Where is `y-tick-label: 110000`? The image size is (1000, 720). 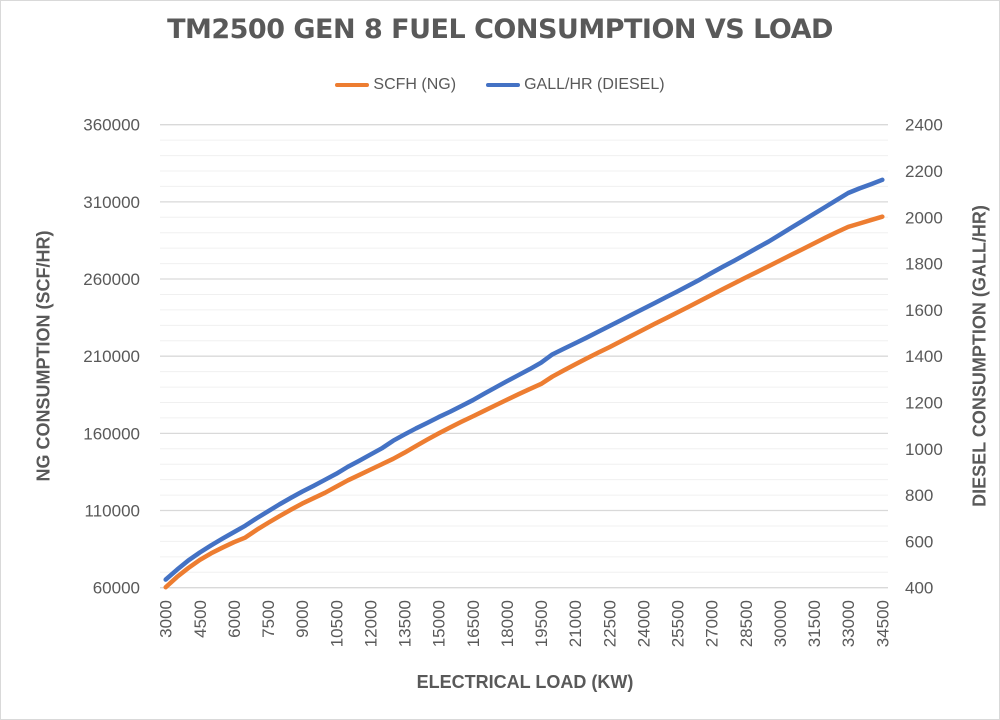 y-tick-label: 110000 is located at coordinates (112, 511).